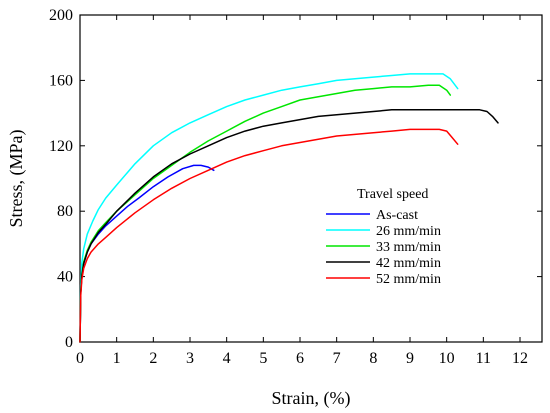  What do you see at coordinates (300, 358) in the screenshot?
I see `x-tick-label: 6` at bounding box center [300, 358].